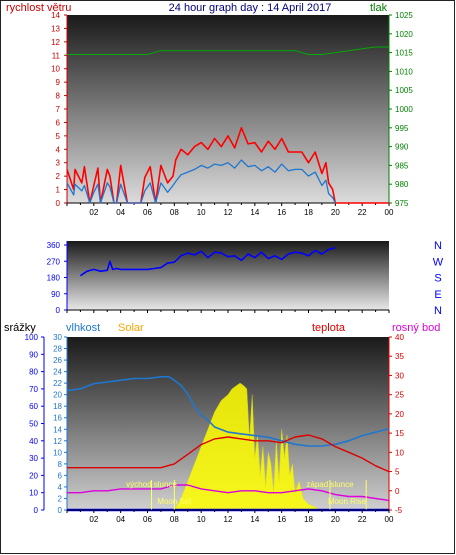 The width and height of the screenshot is (456, 555). What do you see at coordinates (308, 519) in the screenshot?
I see `x-tick-label: 18` at bounding box center [308, 519].